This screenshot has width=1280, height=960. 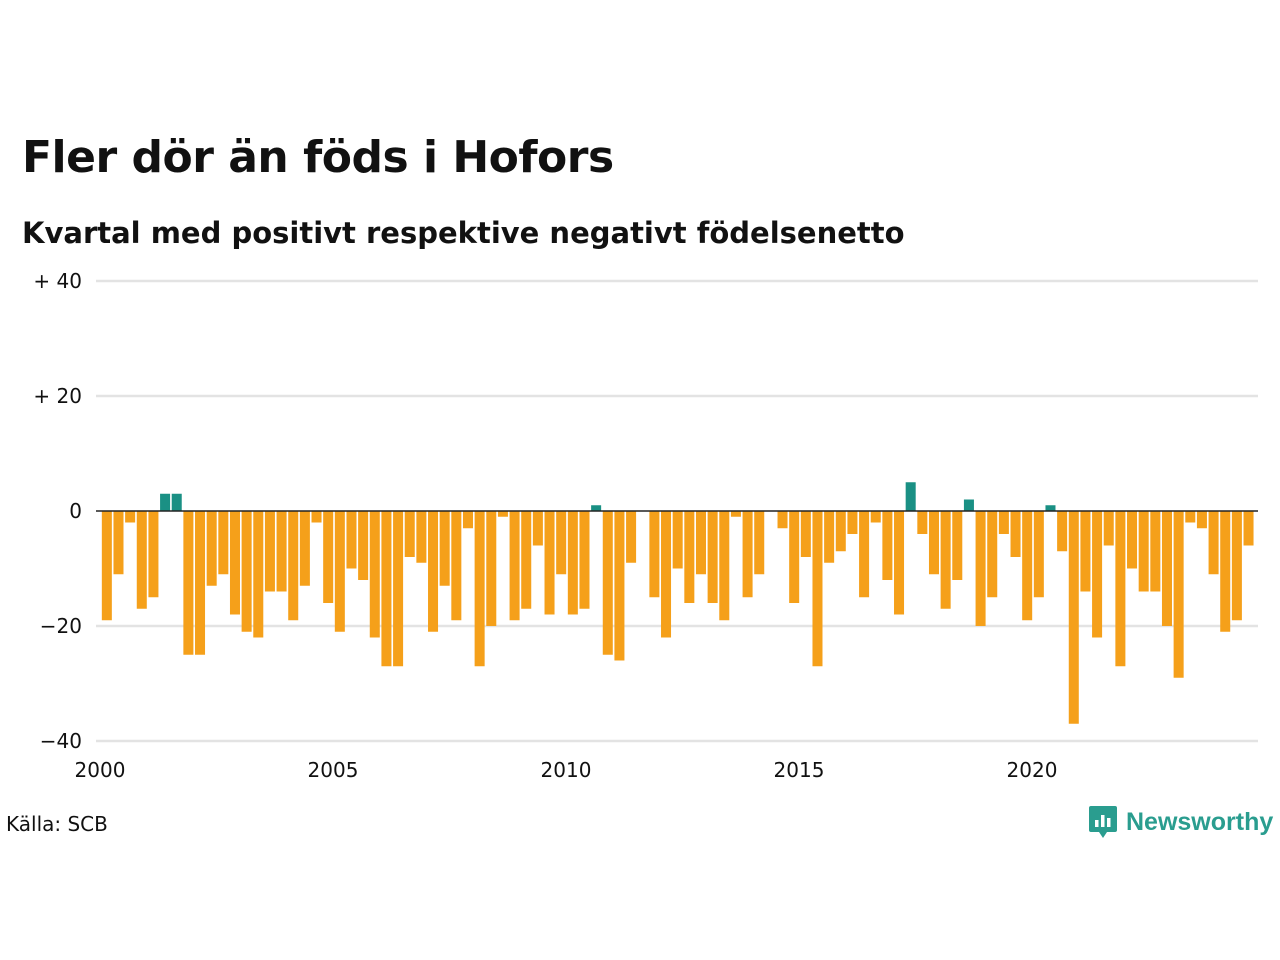 What do you see at coordinates (1200, 821) in the screenshot?
I see `logo-text: Newsworthy` at bounding box center [1200, 821].